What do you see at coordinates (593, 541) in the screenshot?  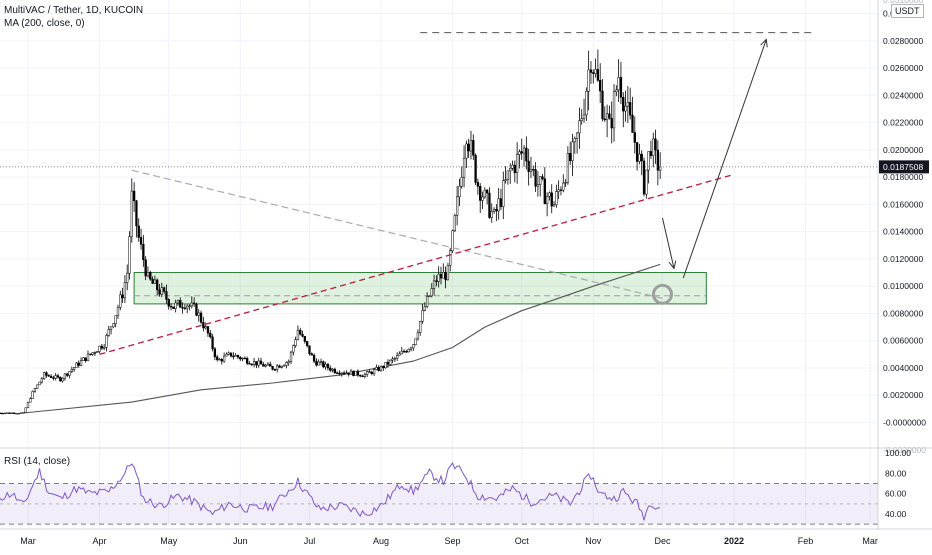 I see `x-tick-label: Nov` at bounding box center [593, 541].